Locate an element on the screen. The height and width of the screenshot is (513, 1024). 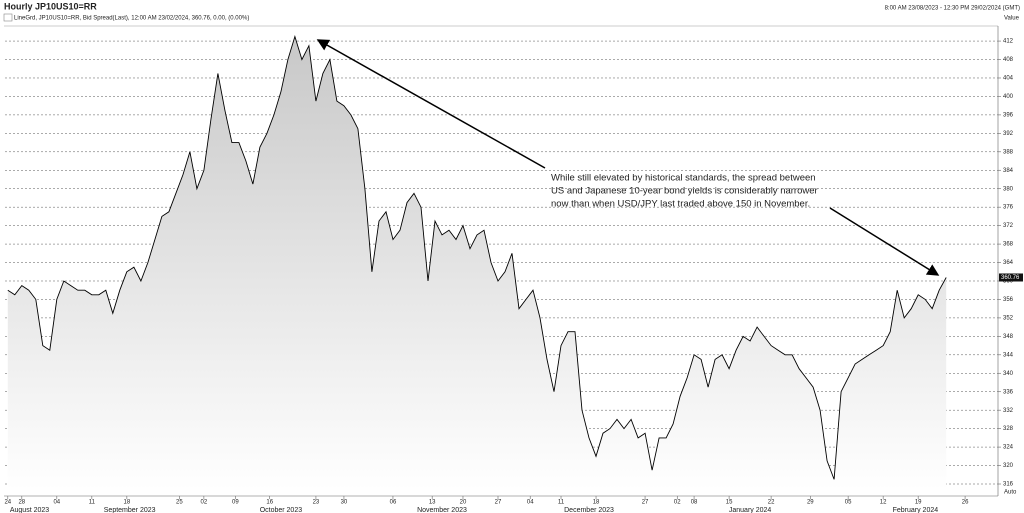
x-tick-label: 16 is located at coordinates (269, 503).